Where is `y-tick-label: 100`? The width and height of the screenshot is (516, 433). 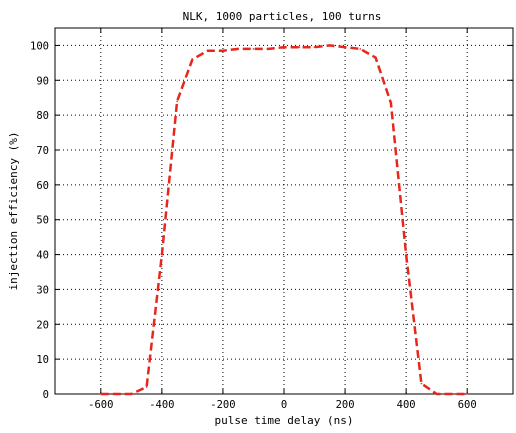 y-tick-label: 100 is located at coordinates (39, 46).